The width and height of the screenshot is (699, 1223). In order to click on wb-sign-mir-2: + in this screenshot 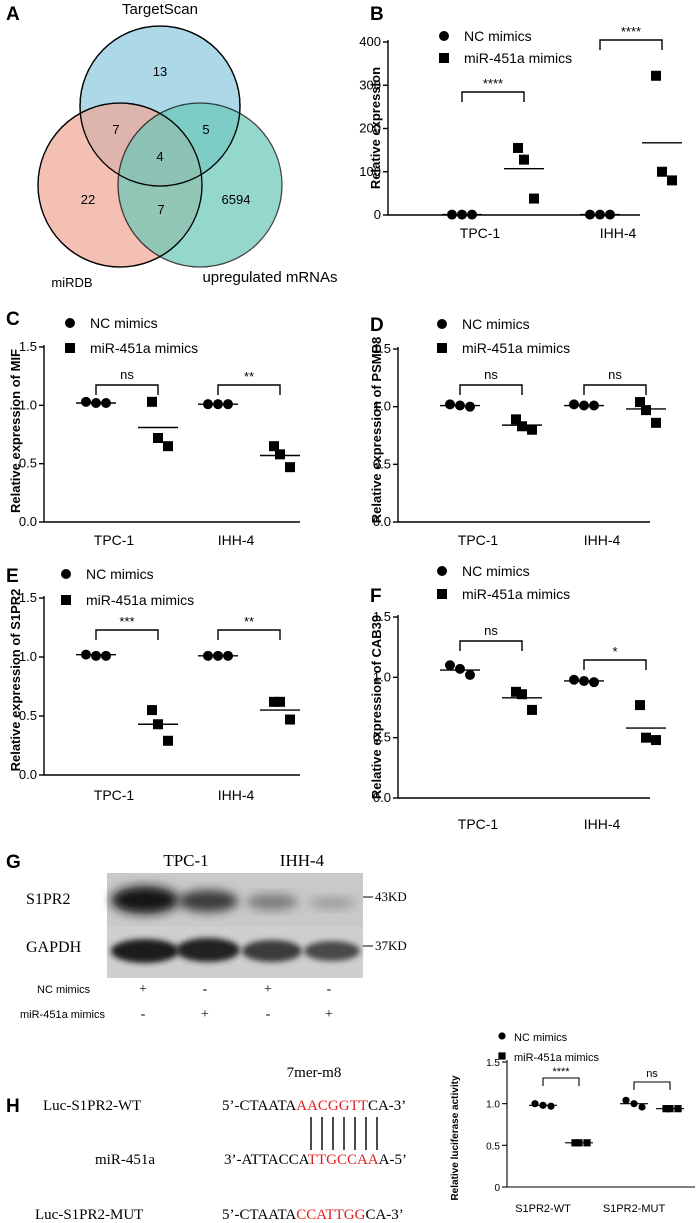, I will do `click(205, 1014)`.